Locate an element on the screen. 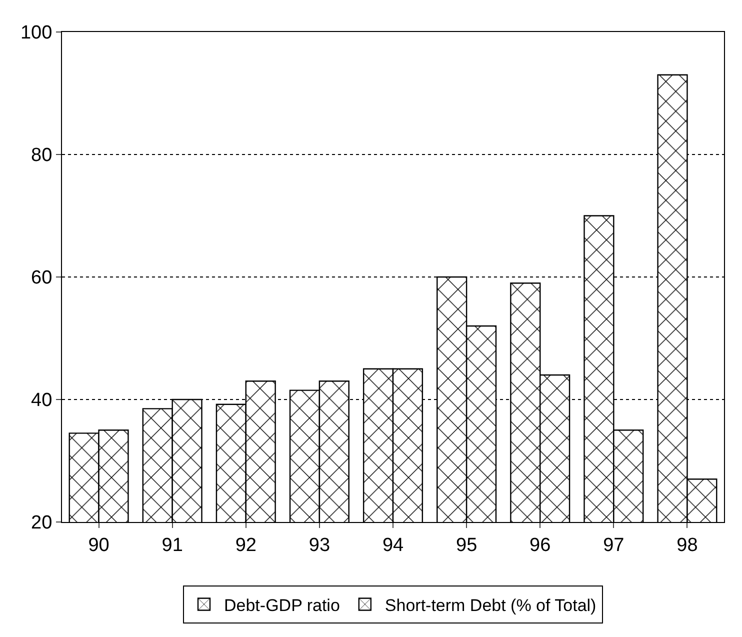 The height and width of the screenshot is (637, 742). x-tick-label: 97 is located at coordinates (613, 545).